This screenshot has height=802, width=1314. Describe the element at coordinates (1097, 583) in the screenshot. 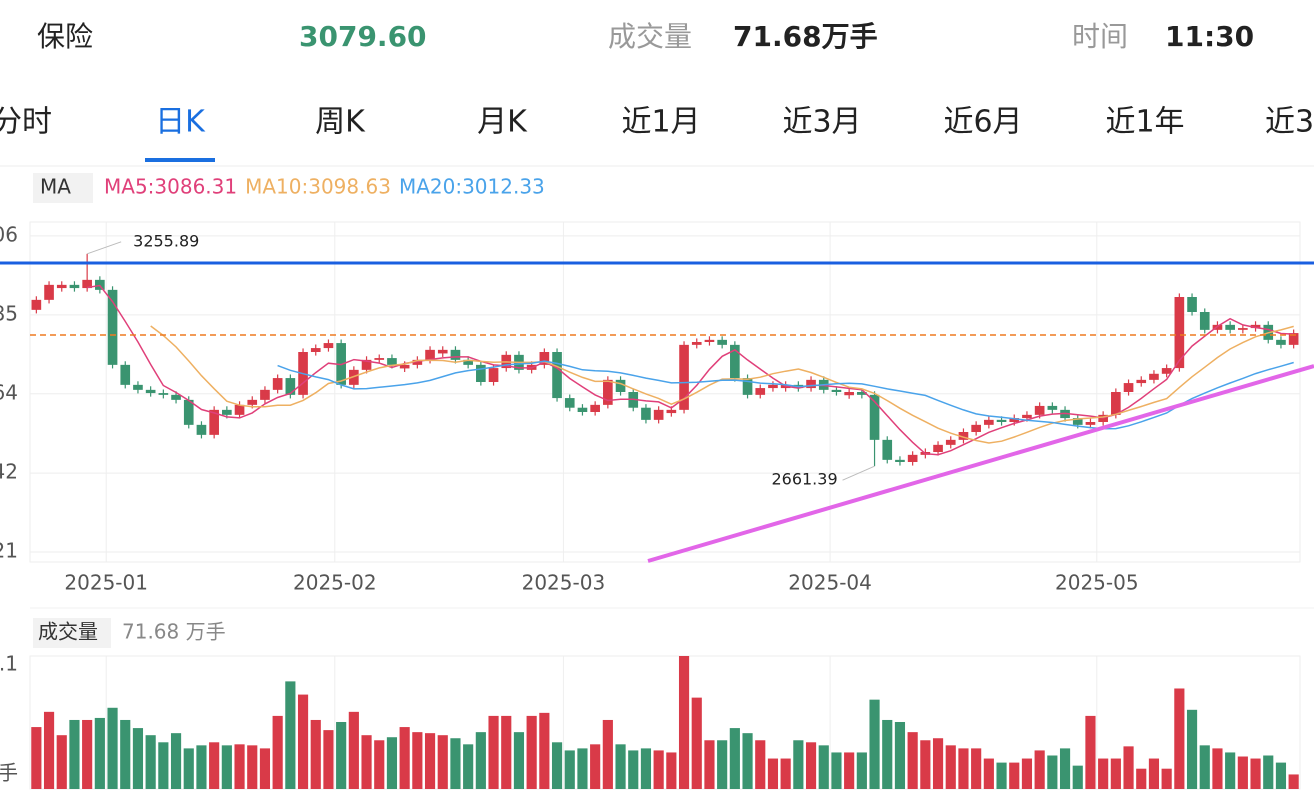

I see `x-tick-label: 2025-05` at that location.